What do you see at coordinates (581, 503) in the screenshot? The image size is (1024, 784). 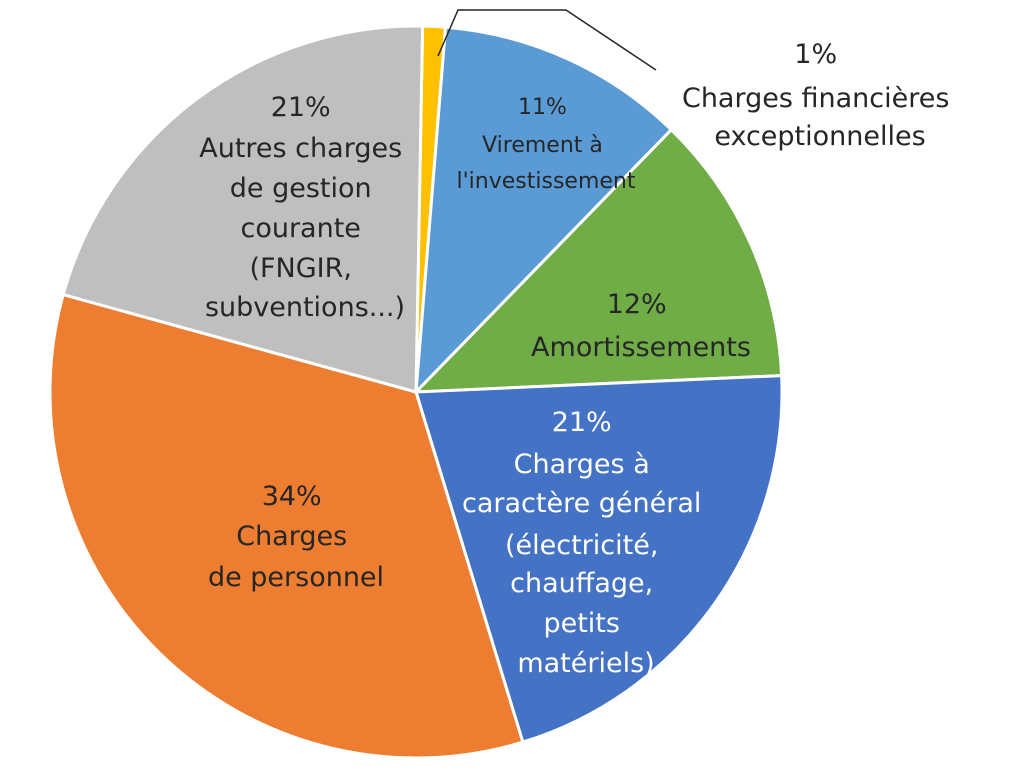 I see `label-charges-generales-line2: caractère général` at bounding box center [581, 503].